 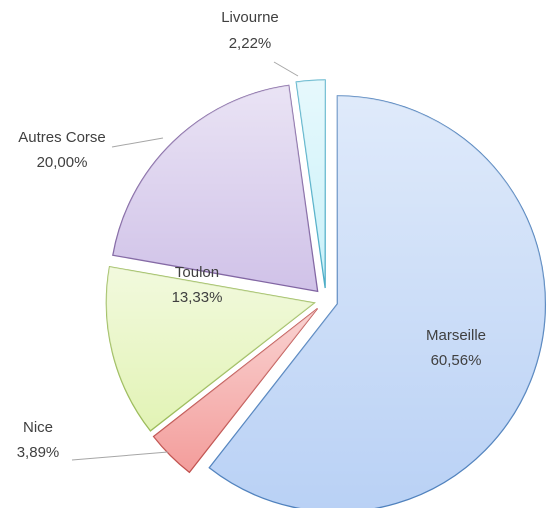 What do you see at coordinates (456, 360) in the screenshot?
I see `slice-value-label: 60,56%` at bounding box center [456, 360].